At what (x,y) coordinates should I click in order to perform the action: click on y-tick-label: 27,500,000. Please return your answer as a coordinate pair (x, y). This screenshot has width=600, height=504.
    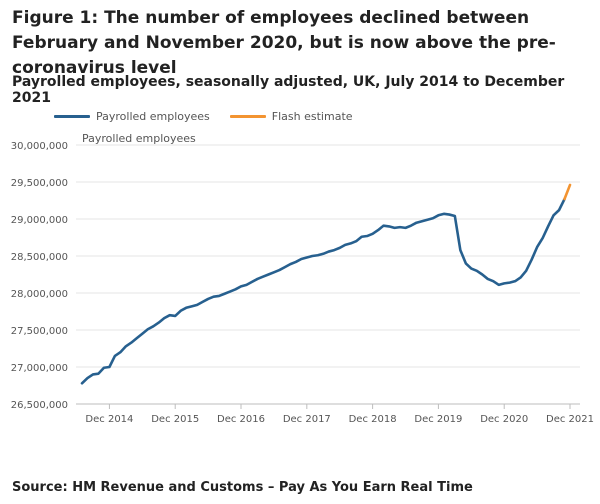
    Looking at the image, I should click on (39, 331).